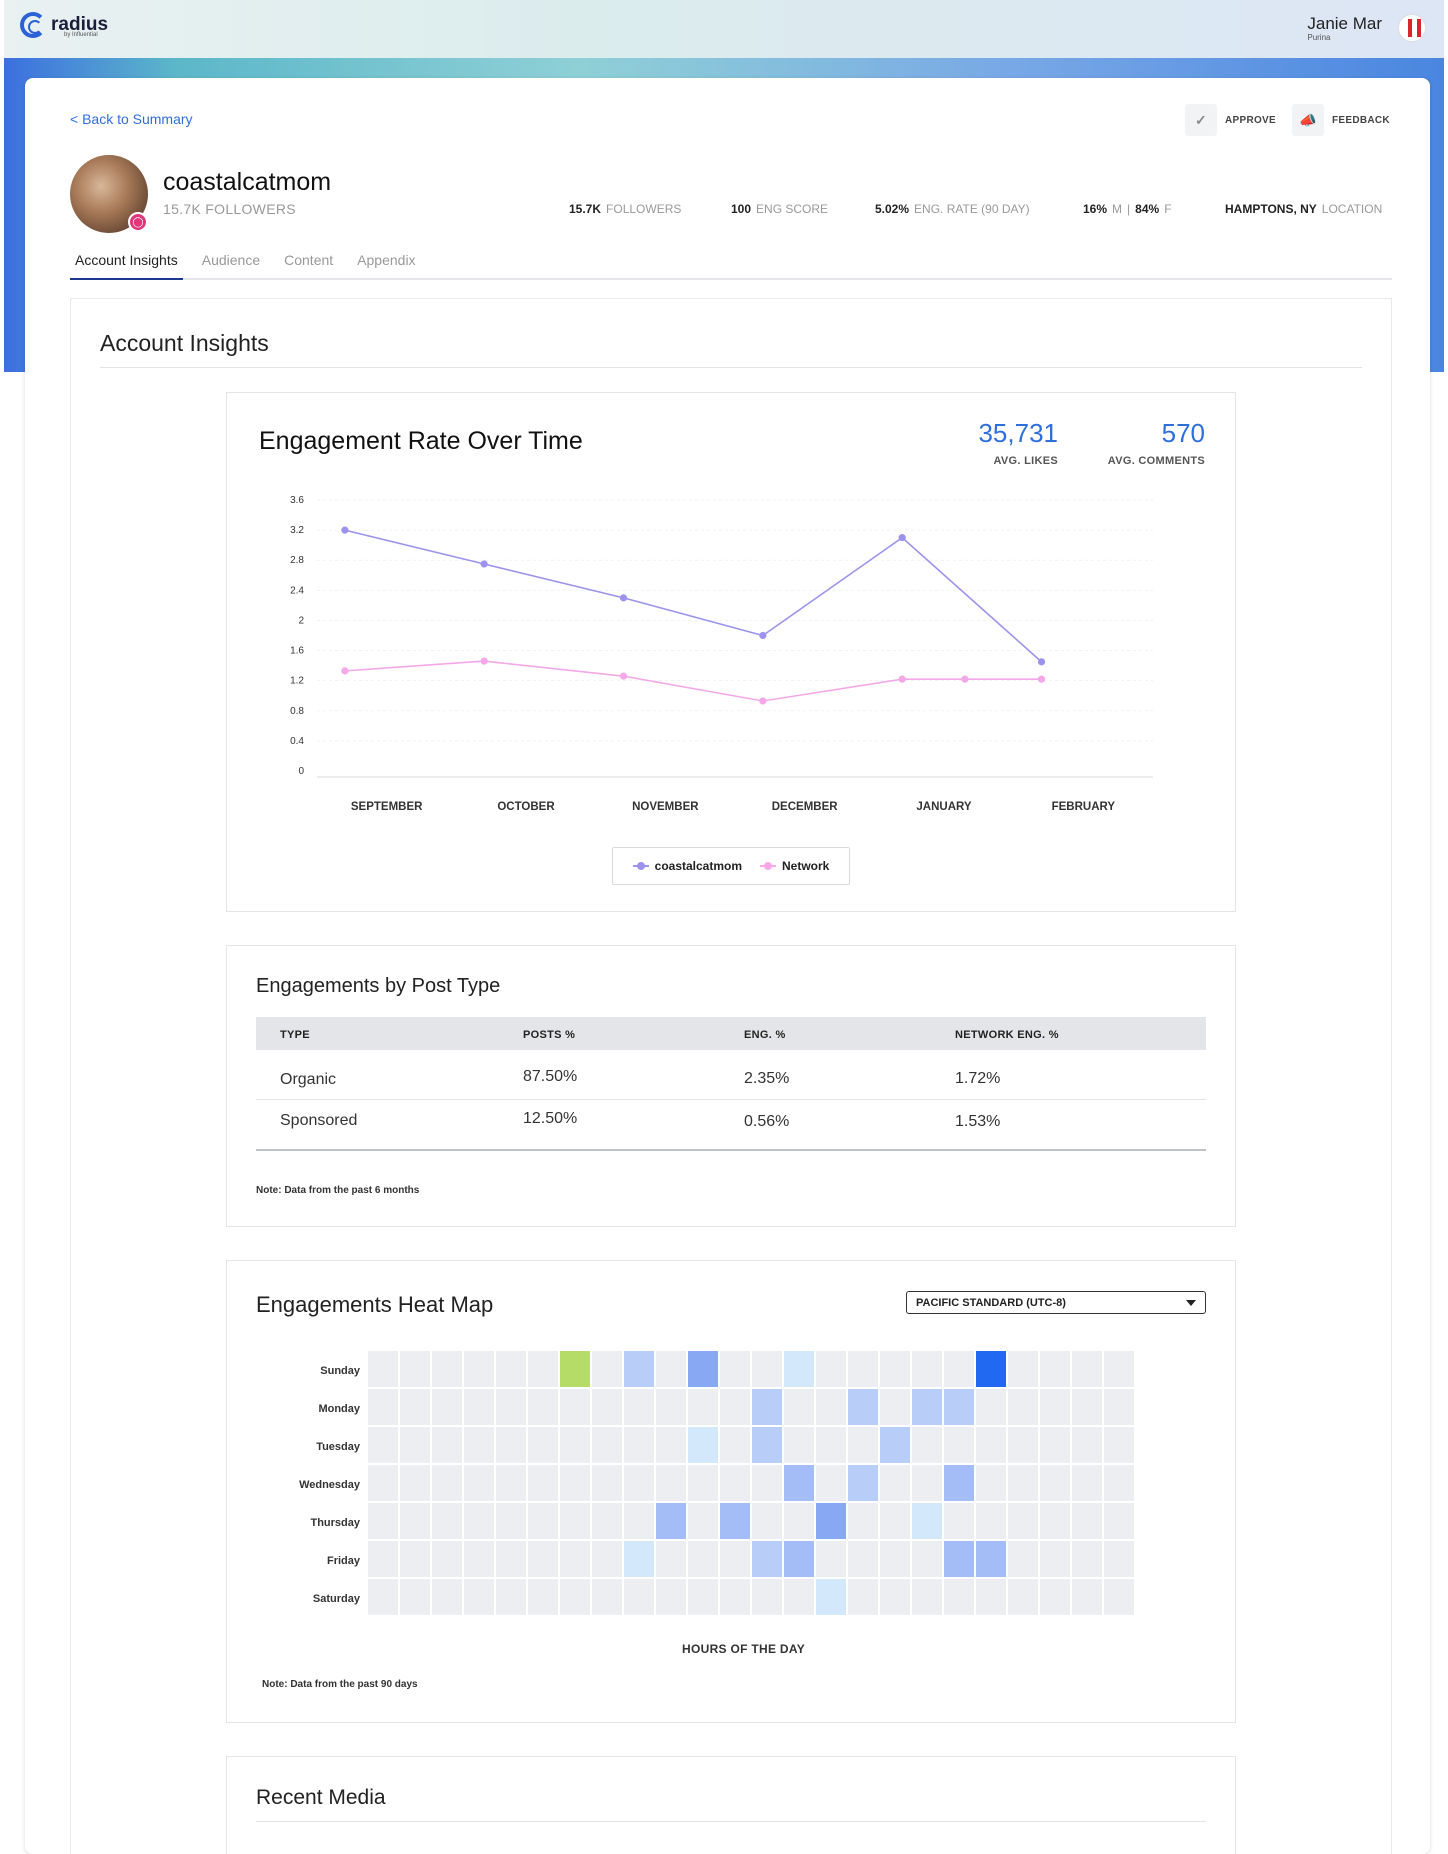 This screenshot has width=1448, height=1854. I want to click on app-logo: radius by Influential, so click(64, 25).